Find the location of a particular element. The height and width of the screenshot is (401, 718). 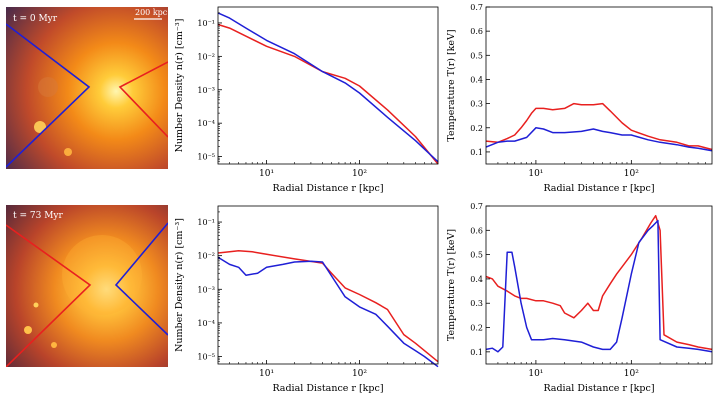

blue-wedge-bottom is located at coordinates (141, 279).